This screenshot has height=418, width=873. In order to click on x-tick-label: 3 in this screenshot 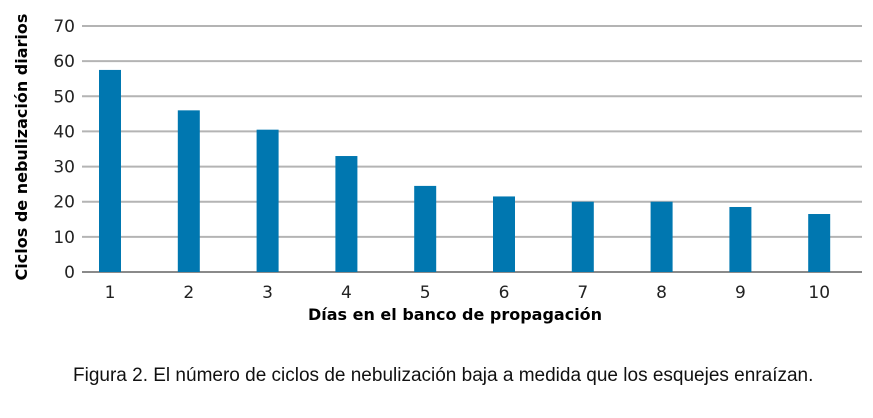, I will do `click(267, 293)`.